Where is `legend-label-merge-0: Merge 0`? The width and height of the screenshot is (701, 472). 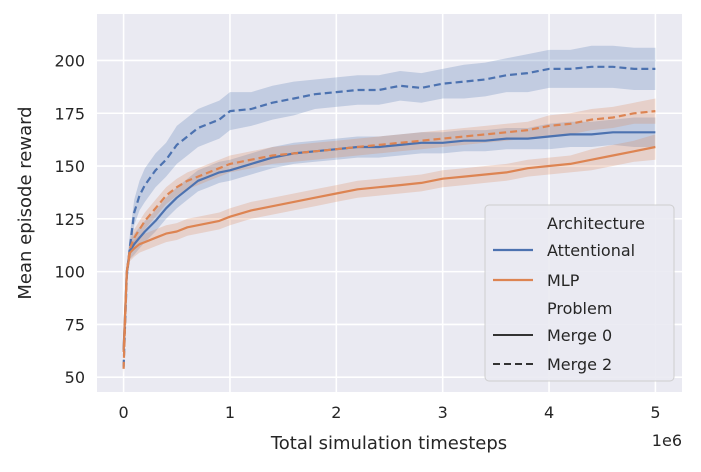 legend-label-merge-0: Merge 0 is located at coordinates (579, 335).